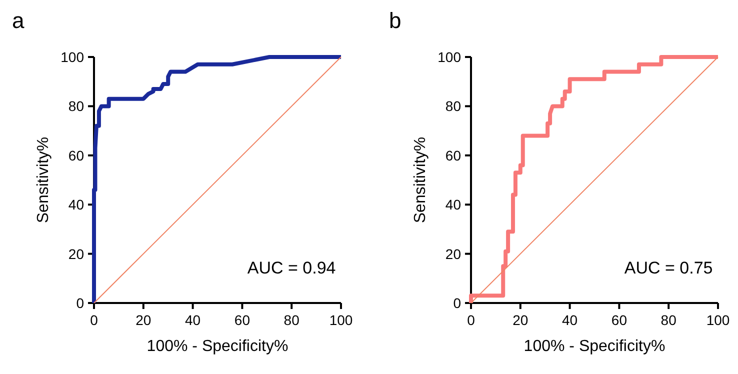 The width and height of the screenshot is (738, 374). What do you see at coordinates (395, 20) in the screenshot?
I see `chart-title: b` at bounding box center [395, 20].